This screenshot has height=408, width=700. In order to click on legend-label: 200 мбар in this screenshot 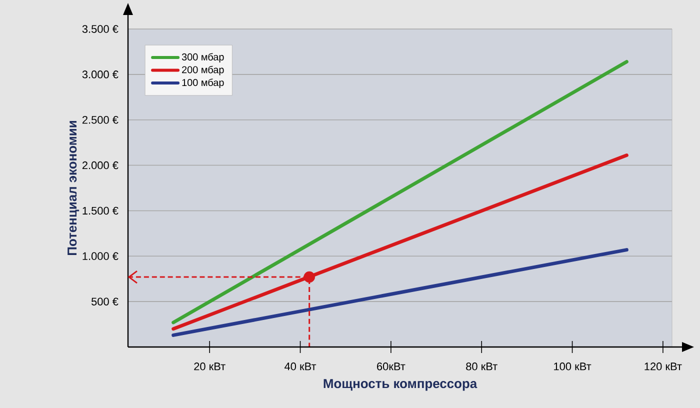, I will do `click(203, 71)`.